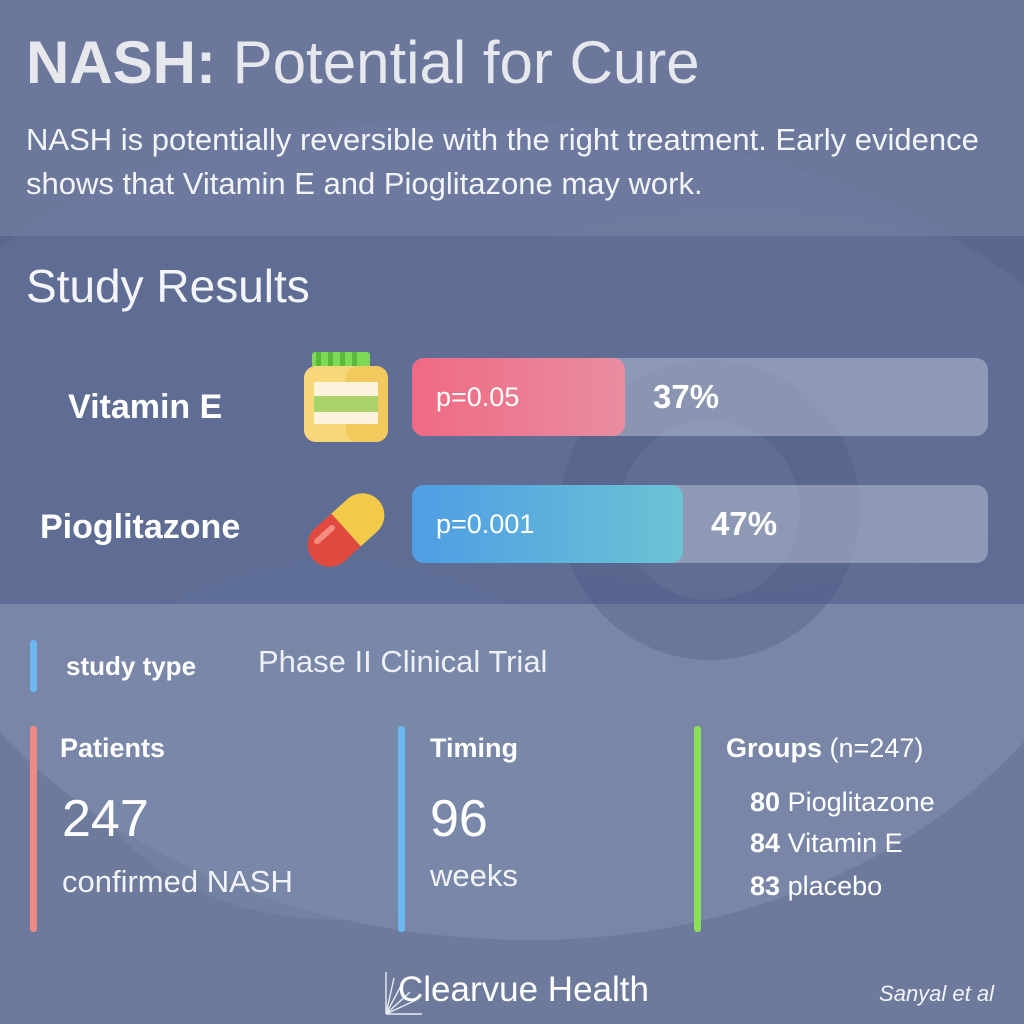 The image size is (1024, 1024). What do you see at coordinates (936, 993) in the screenshot?
I see `citation: Sanyal et al` at bounding box center [936, 993].